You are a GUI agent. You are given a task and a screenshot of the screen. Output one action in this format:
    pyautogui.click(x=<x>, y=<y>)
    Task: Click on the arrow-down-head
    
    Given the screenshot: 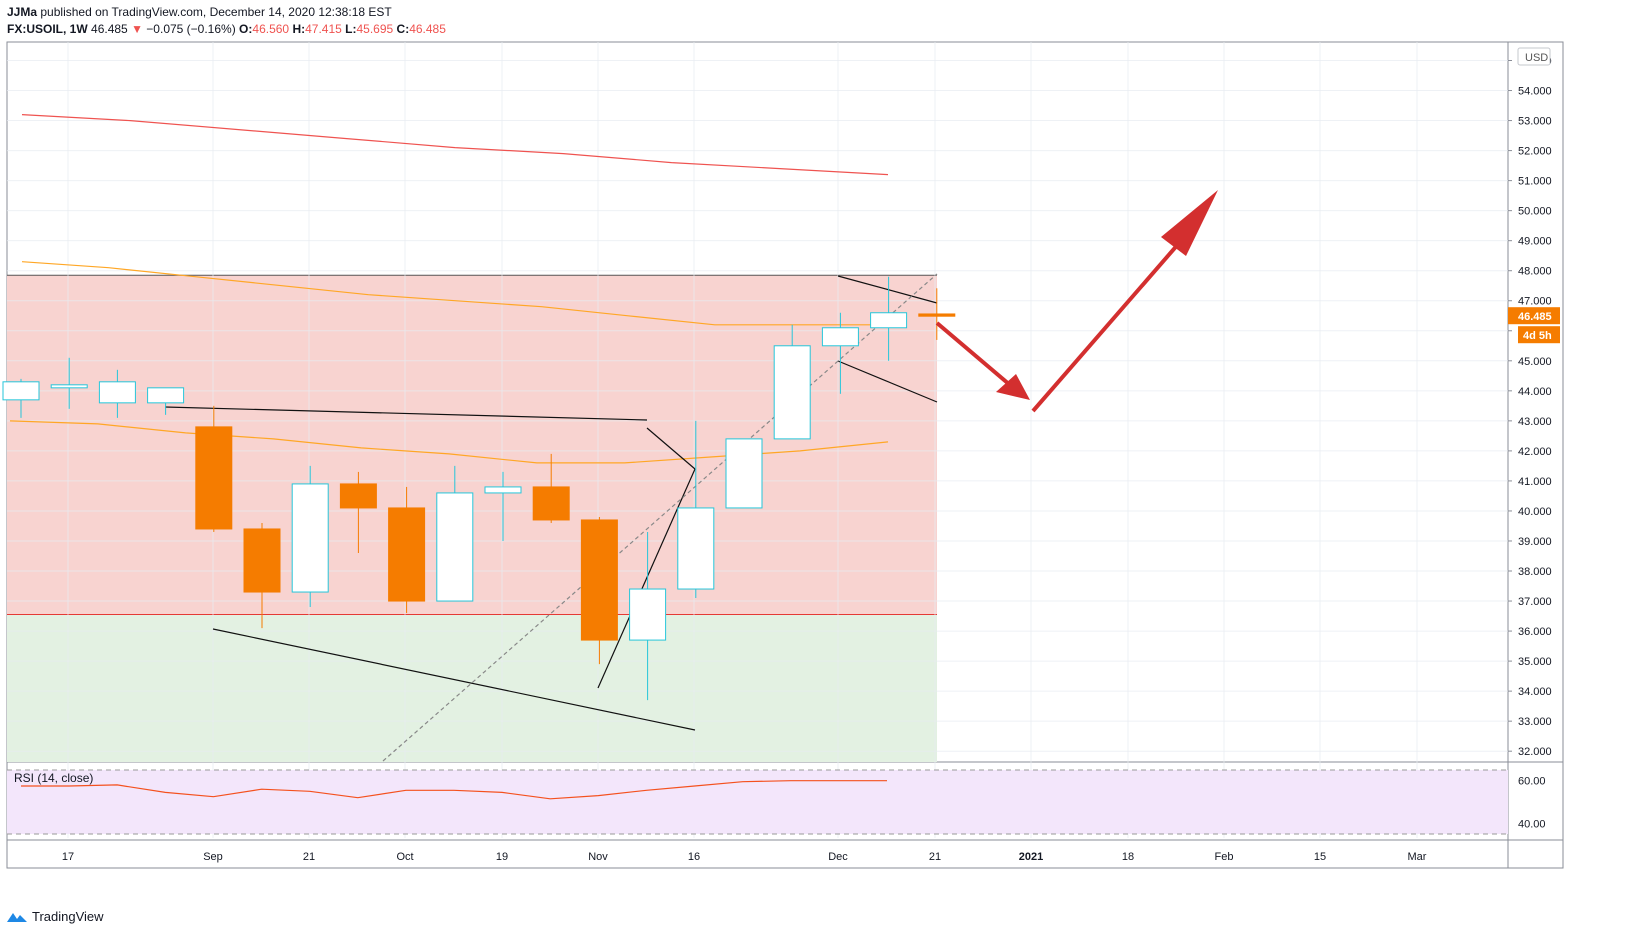 What is the action you would take?
    pyautogui.click(x=1013, y=387)
    